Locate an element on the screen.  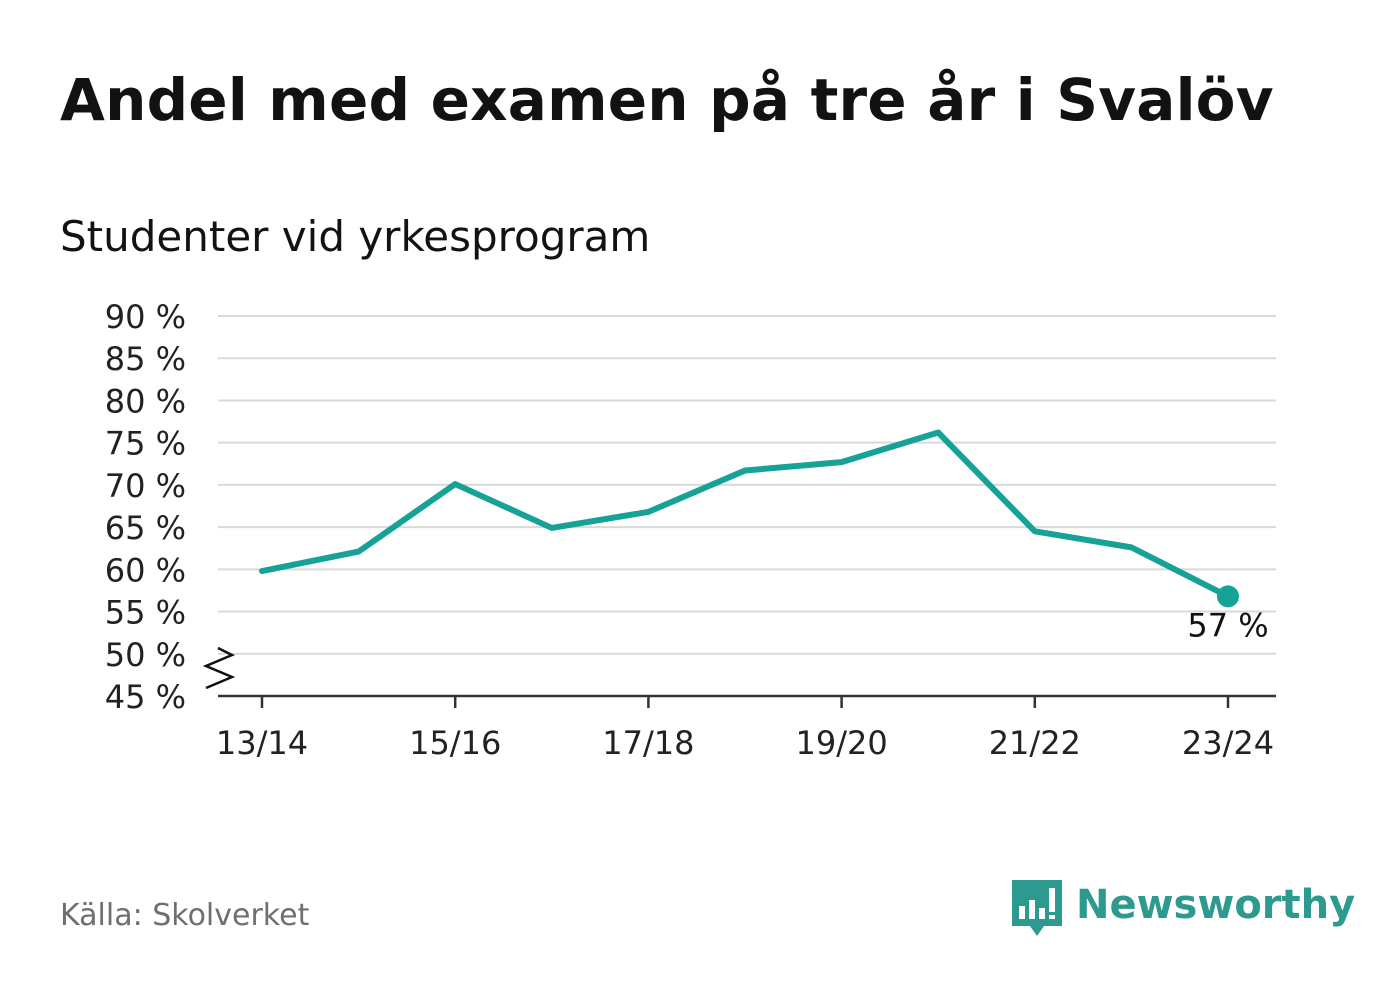
x-axis-tick-labels: 13/14 15/16 17/18 19/20 21/22 23/24 is located at coordinates (745, 743).